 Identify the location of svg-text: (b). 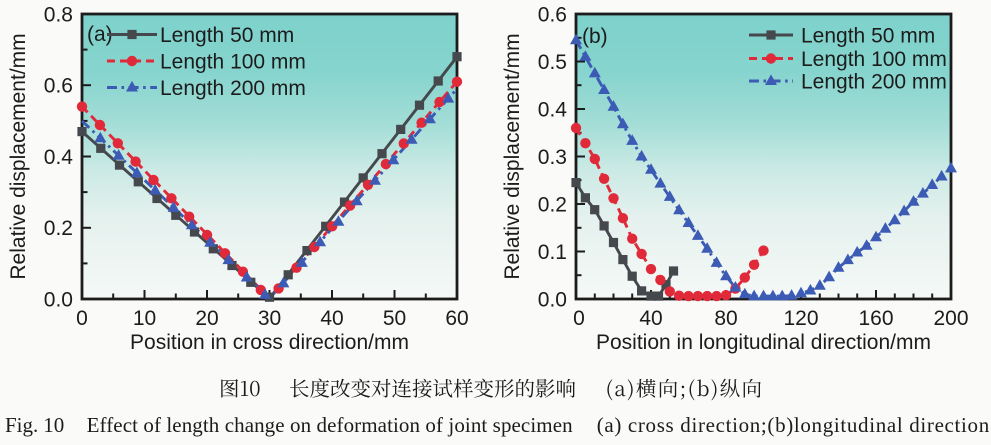
(595, 36).